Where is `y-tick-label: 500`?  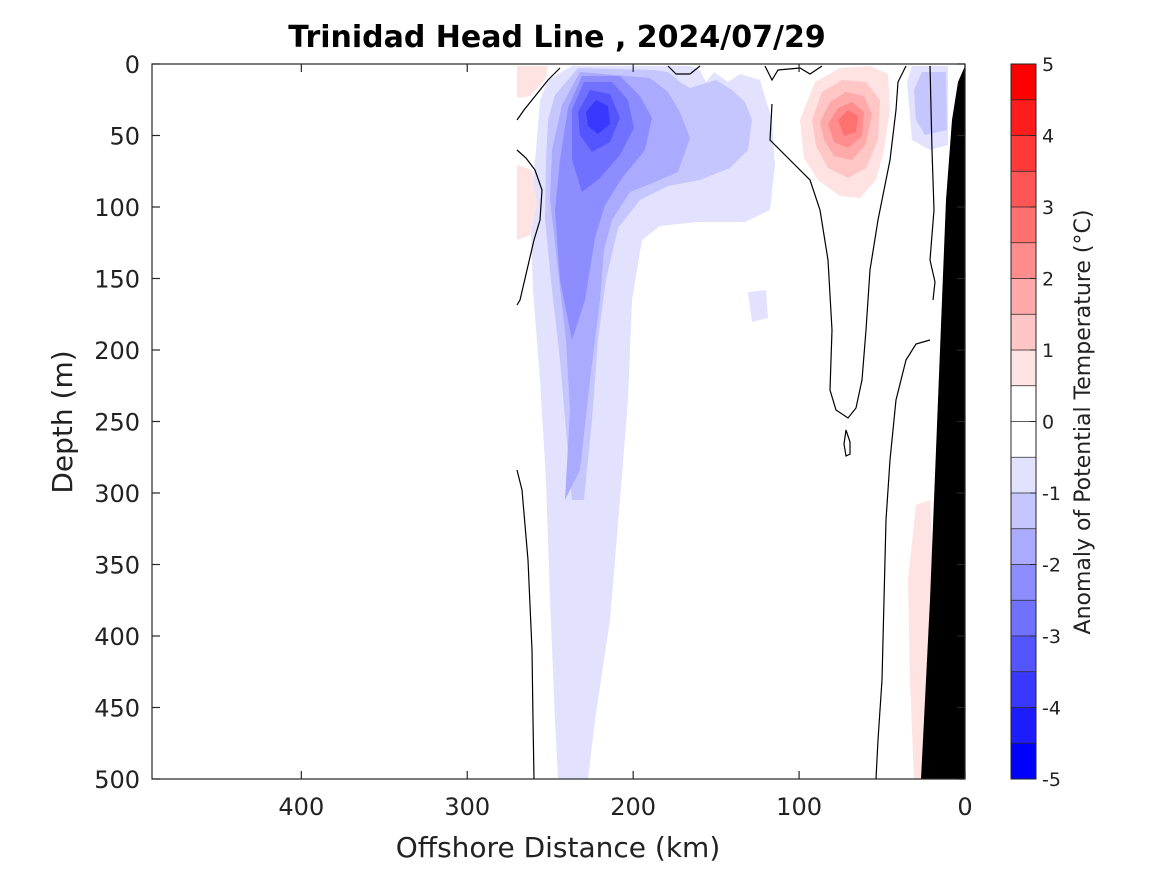 y-tick-label: 500 is located at coordinates (117, 780).